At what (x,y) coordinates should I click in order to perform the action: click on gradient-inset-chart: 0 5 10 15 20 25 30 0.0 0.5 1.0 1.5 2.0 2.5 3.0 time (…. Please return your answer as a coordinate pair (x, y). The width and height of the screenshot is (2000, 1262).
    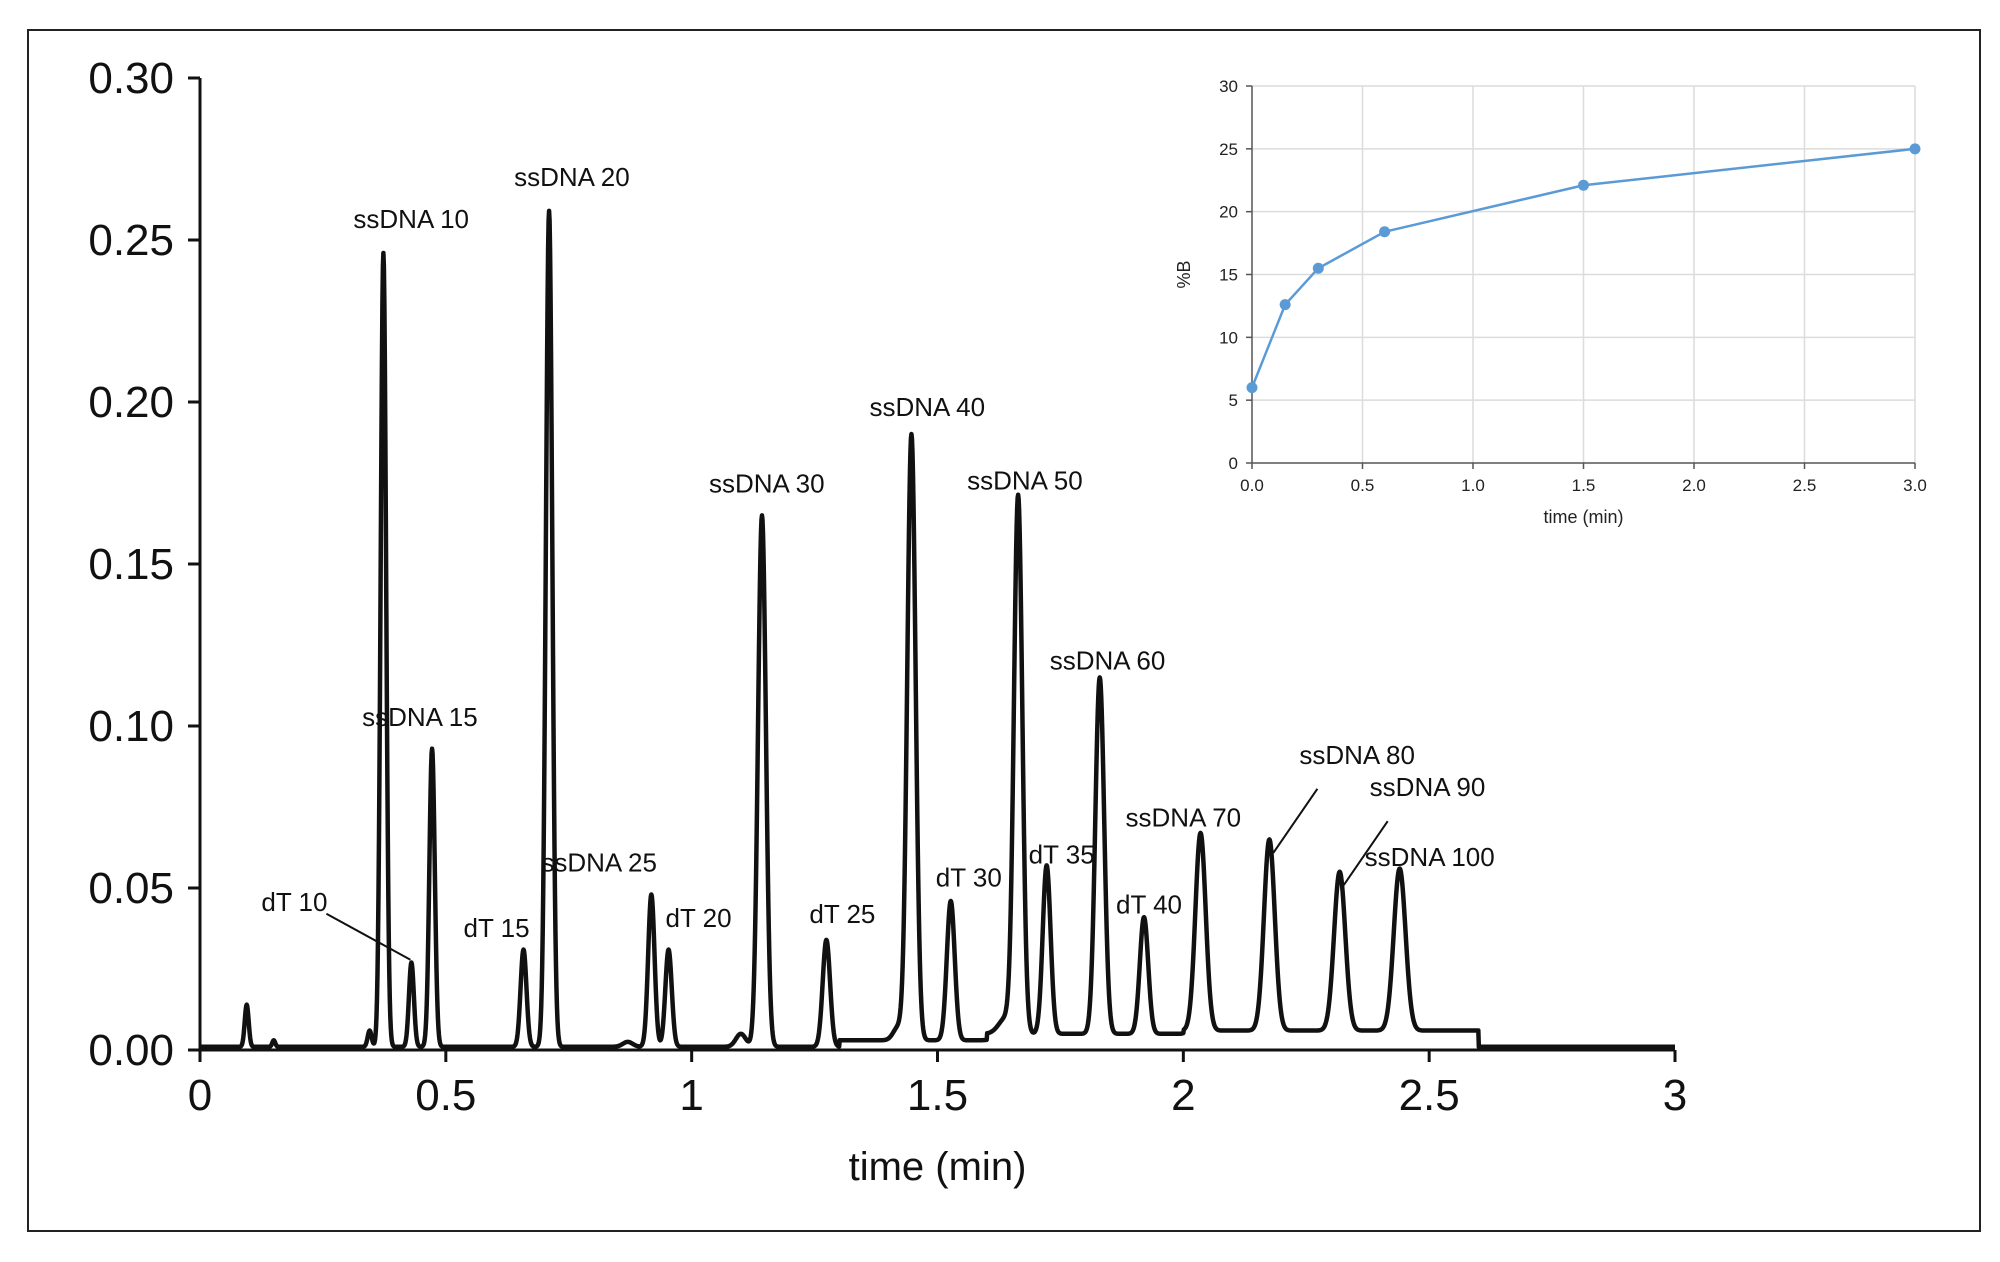
    Looking at the image, I should click on (1550, 302).